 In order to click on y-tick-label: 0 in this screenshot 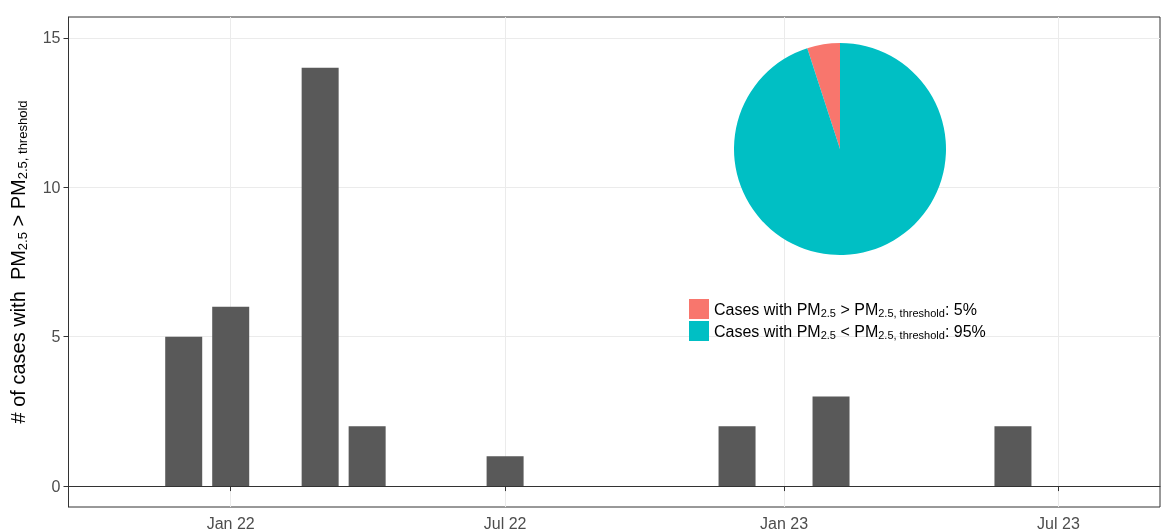, I will do `click(56, 486)`.